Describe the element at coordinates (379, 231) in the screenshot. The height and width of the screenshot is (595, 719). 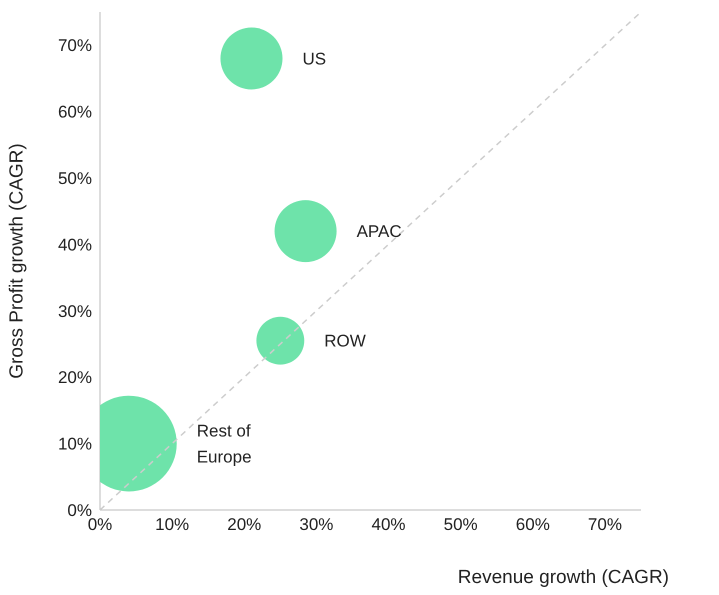
I see `series-label: APAC` at that location.